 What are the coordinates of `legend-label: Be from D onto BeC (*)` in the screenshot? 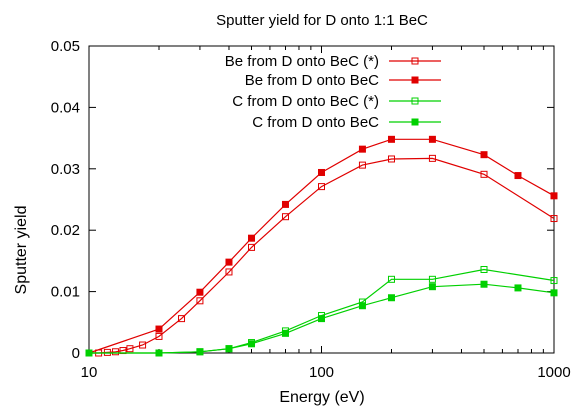 It's located at (302, 61).